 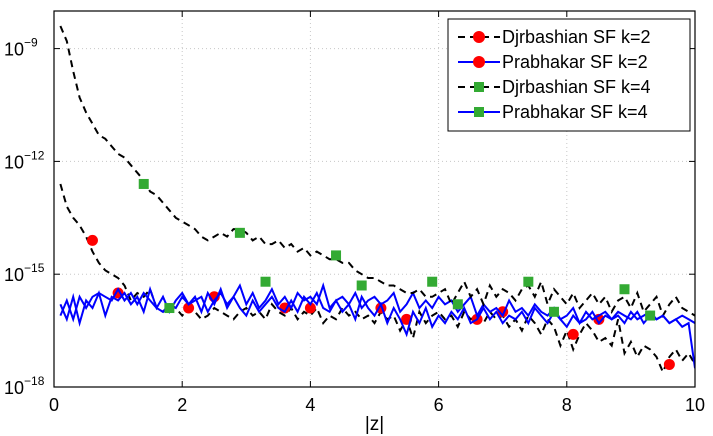 I want to click on y-tick-label: 10−12, so click(x=24, y=160).